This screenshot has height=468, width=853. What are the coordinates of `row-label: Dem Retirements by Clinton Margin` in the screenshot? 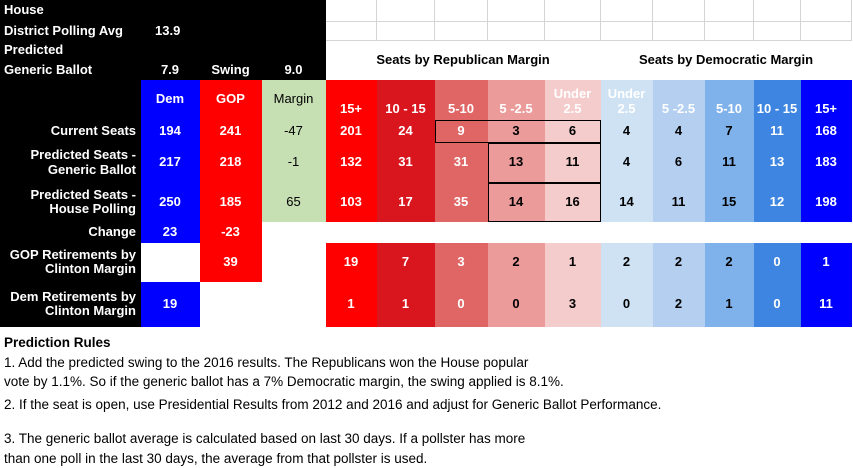 It's located at (70, 304).